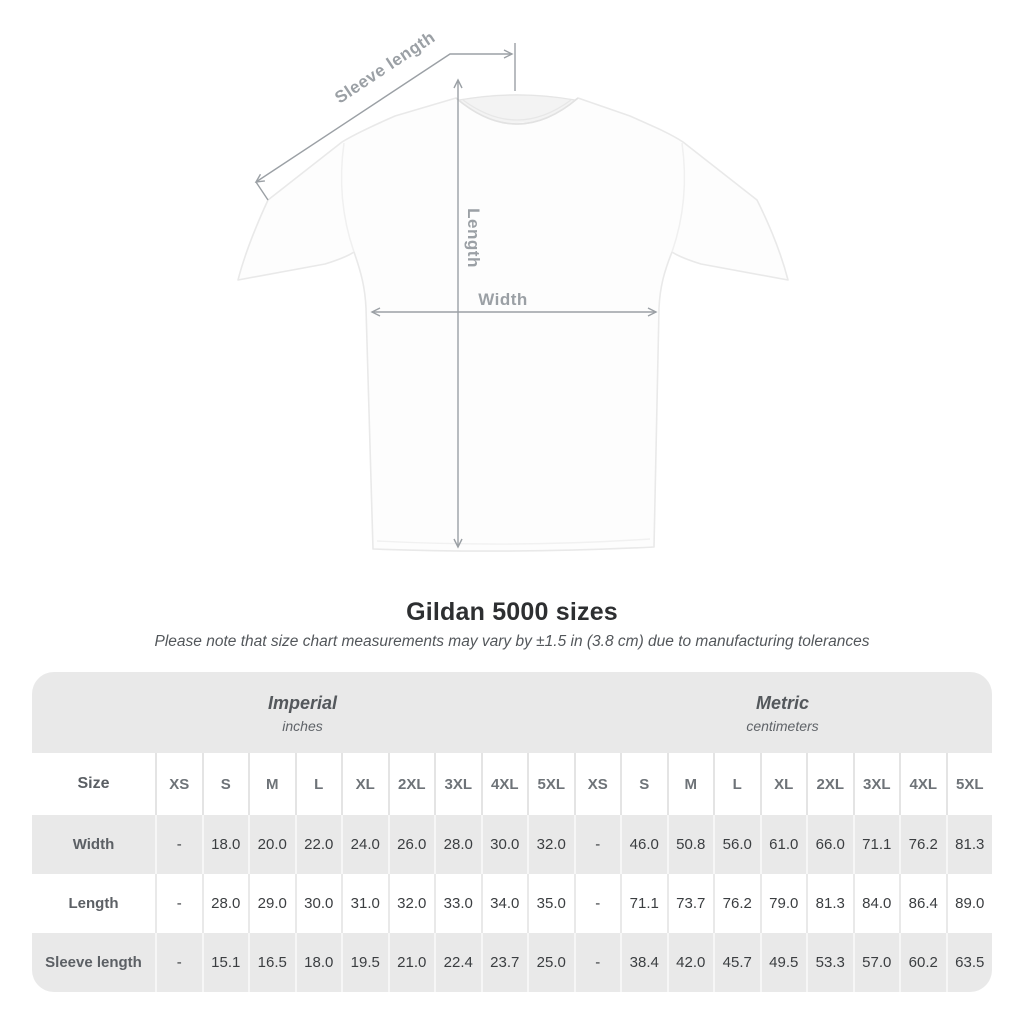 Image resolution: width=1024 pixels, height=1024 pixels. What do you see at coordinates (364, 903) in the screenshot?
I see `measurement-value: 31.0` at bounding box center [364, 903].